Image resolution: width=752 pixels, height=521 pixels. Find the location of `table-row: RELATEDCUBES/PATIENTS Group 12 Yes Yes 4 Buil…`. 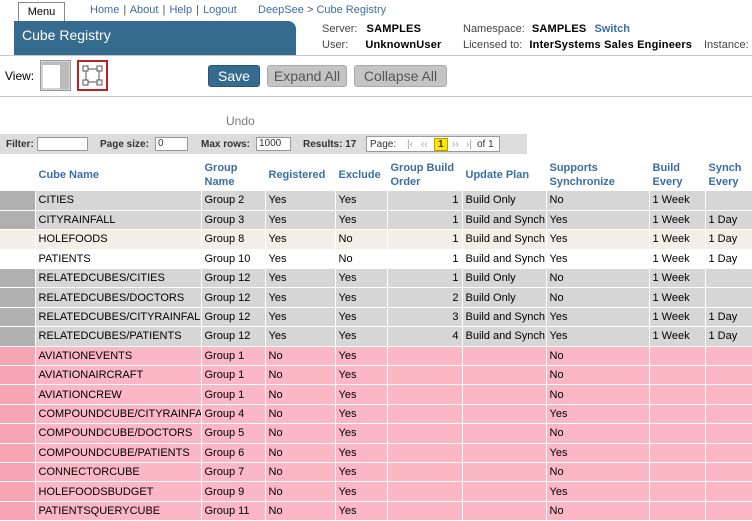

table-row: RELATEDCUBES/PATIENTS Group 12 Yes Yes 4 Buil… is located at coordinates (376, 336).